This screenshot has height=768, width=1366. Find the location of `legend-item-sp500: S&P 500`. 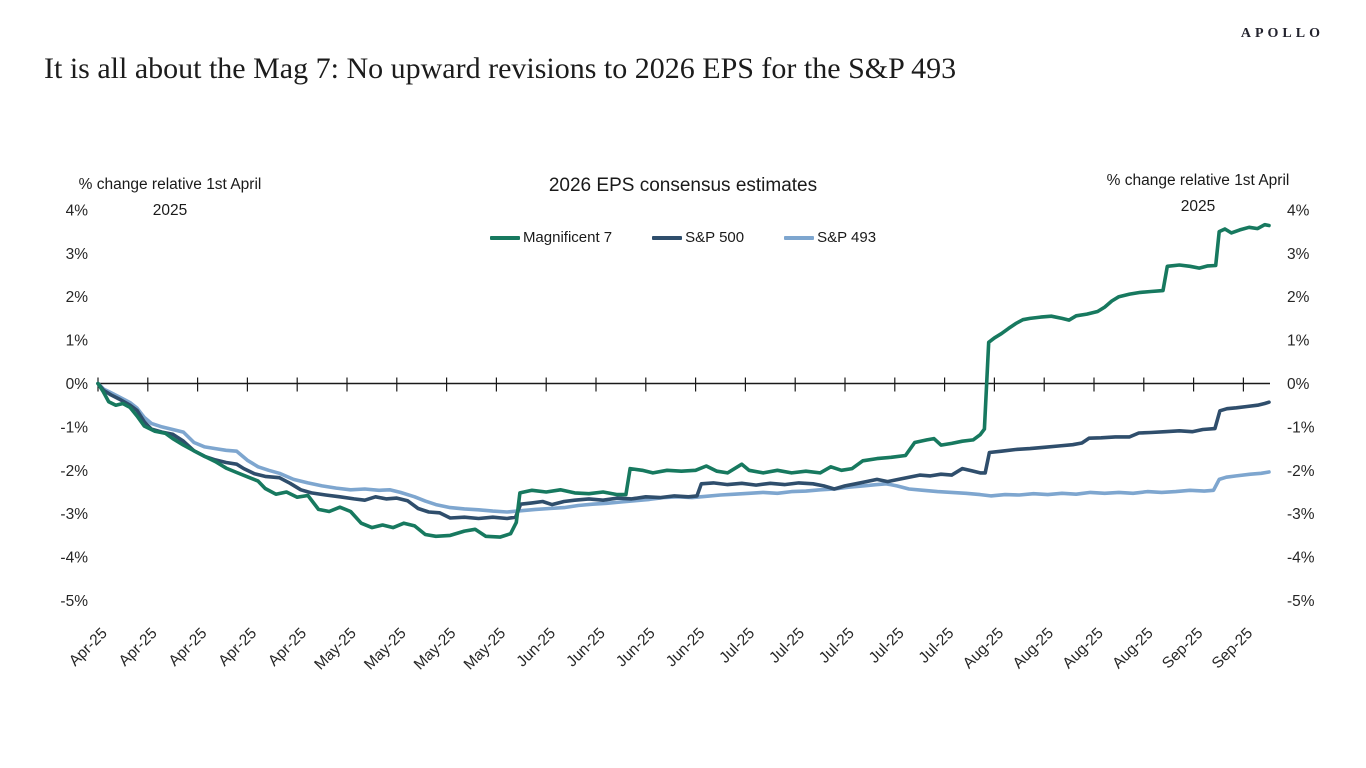

legend-item-sp500: S&P 500 is located at coordinates (698, 237).